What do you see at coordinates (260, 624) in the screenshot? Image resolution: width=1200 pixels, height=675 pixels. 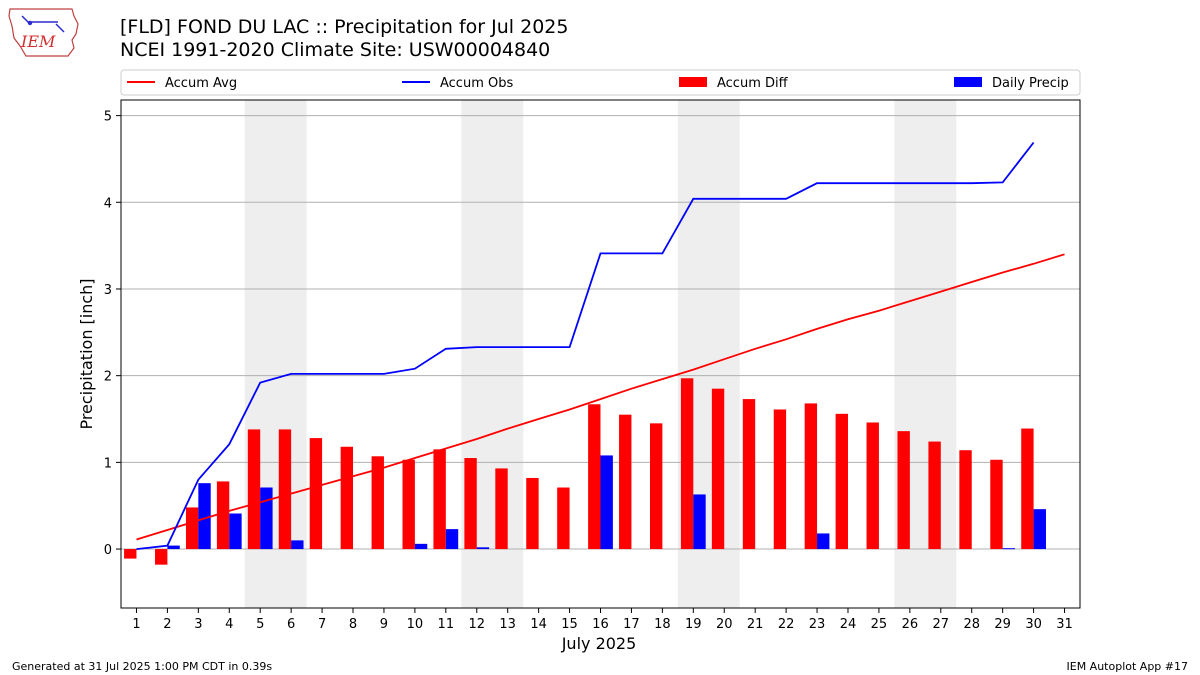 I see `x-tick-label: 5` at bounding box center [260, 624].